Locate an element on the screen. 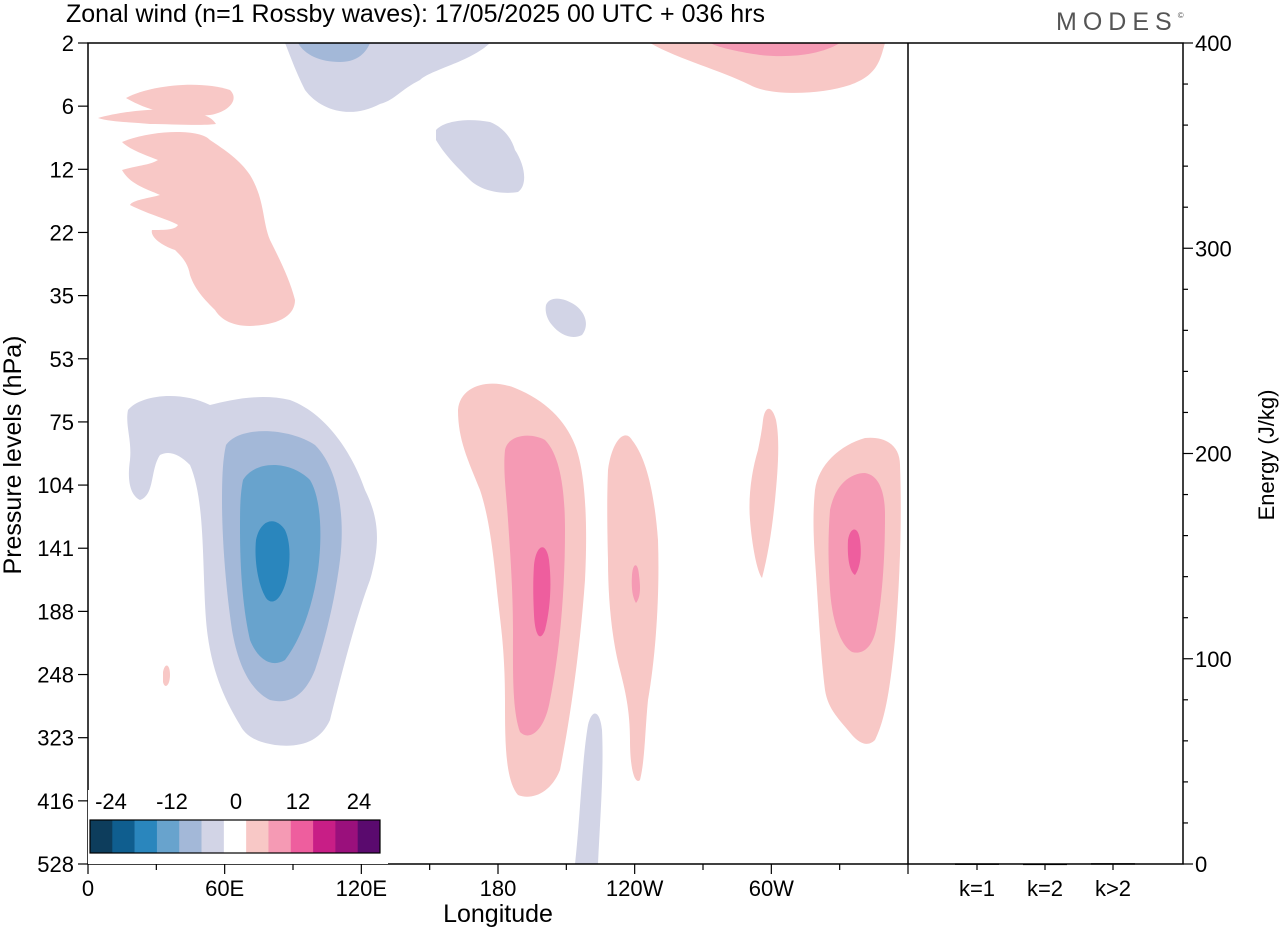 This screenshot has height=930, width=1280. y2-tick-label: 400 is located at coordinates (1213, 43).